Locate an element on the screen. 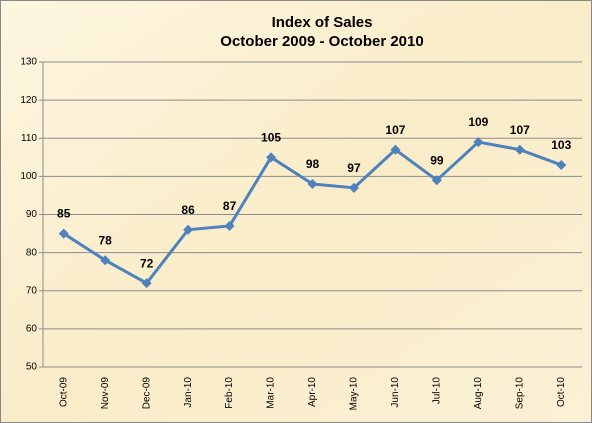  chart-title: Index of Sales is located at coordinates (322, 22).